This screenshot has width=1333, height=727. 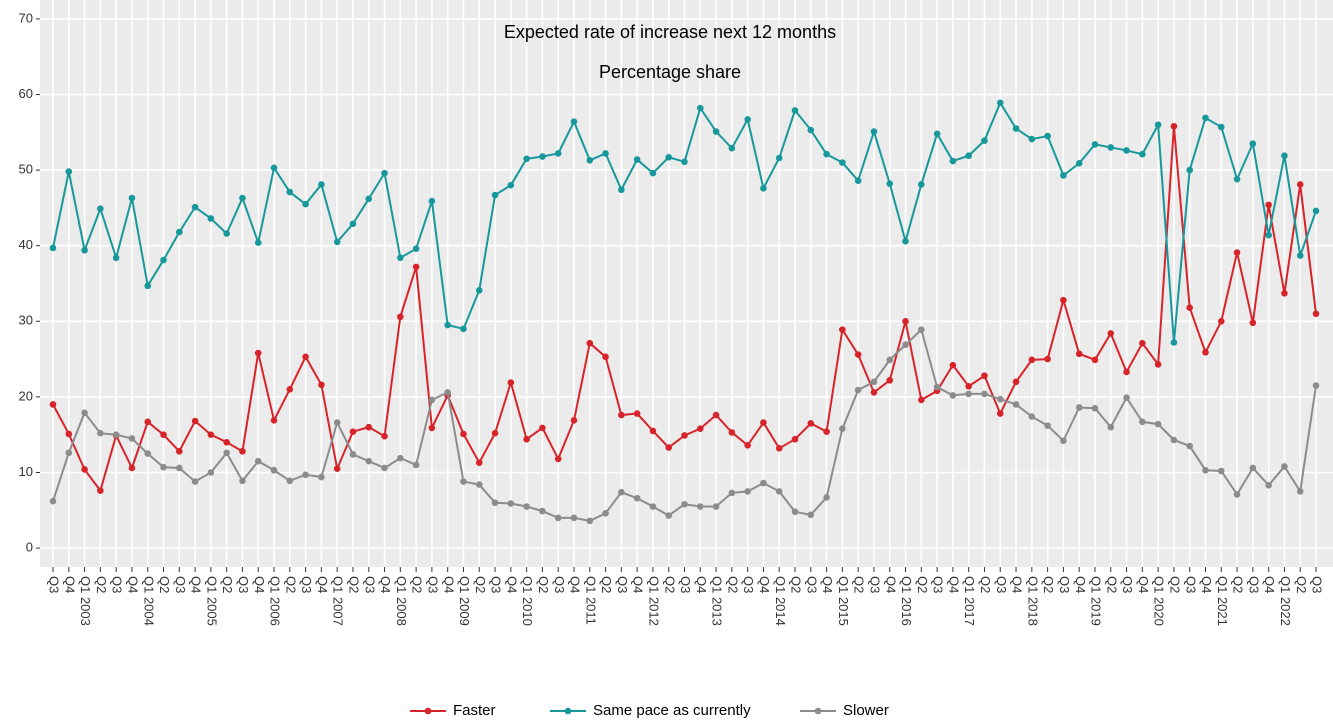 I want to click on y-tick-label: 10, so click(x=26, y=471).